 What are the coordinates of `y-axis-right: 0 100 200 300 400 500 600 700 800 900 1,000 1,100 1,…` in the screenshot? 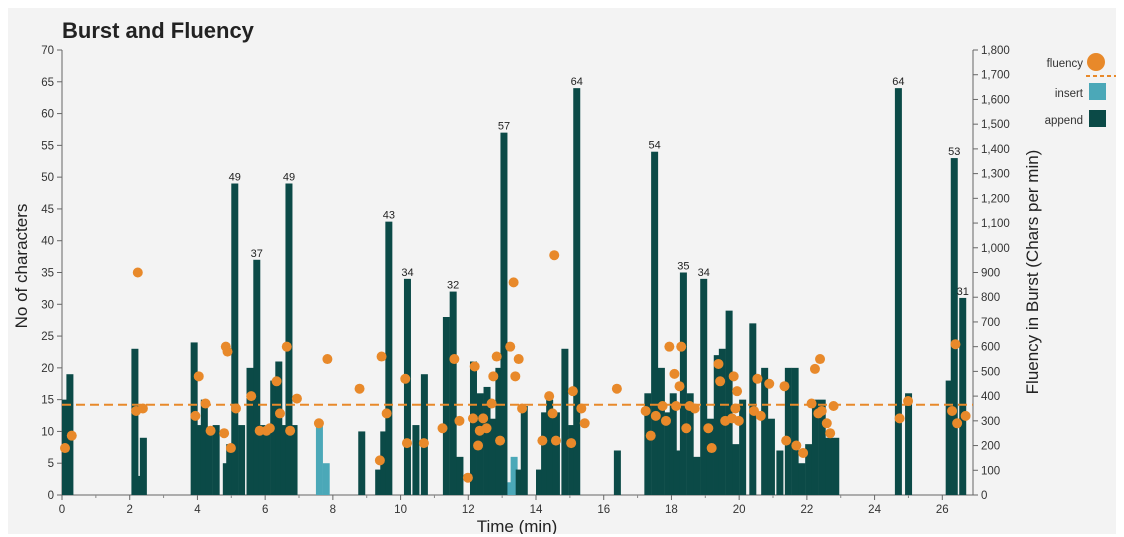 It's located at (991, 273).